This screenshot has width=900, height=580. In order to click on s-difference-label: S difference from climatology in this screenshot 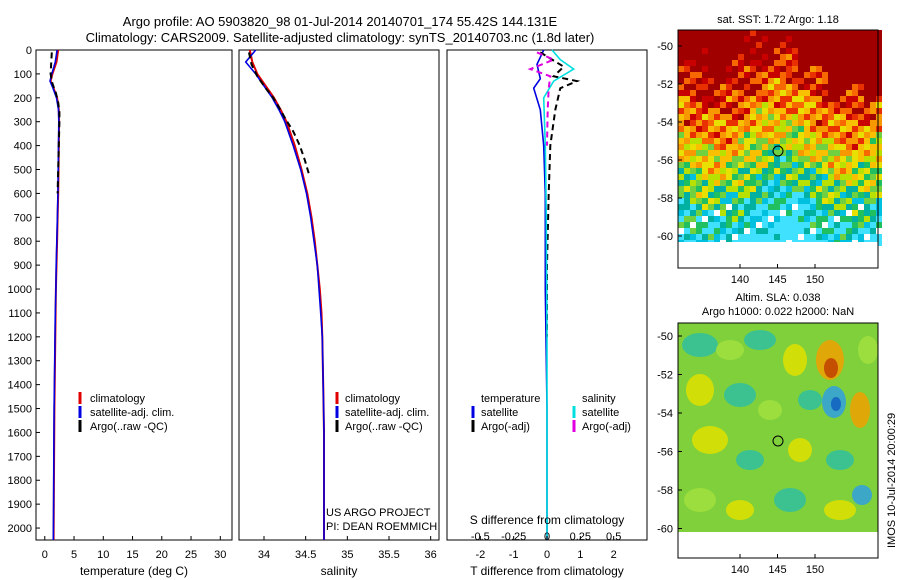, I will do `click(547, 520)`.